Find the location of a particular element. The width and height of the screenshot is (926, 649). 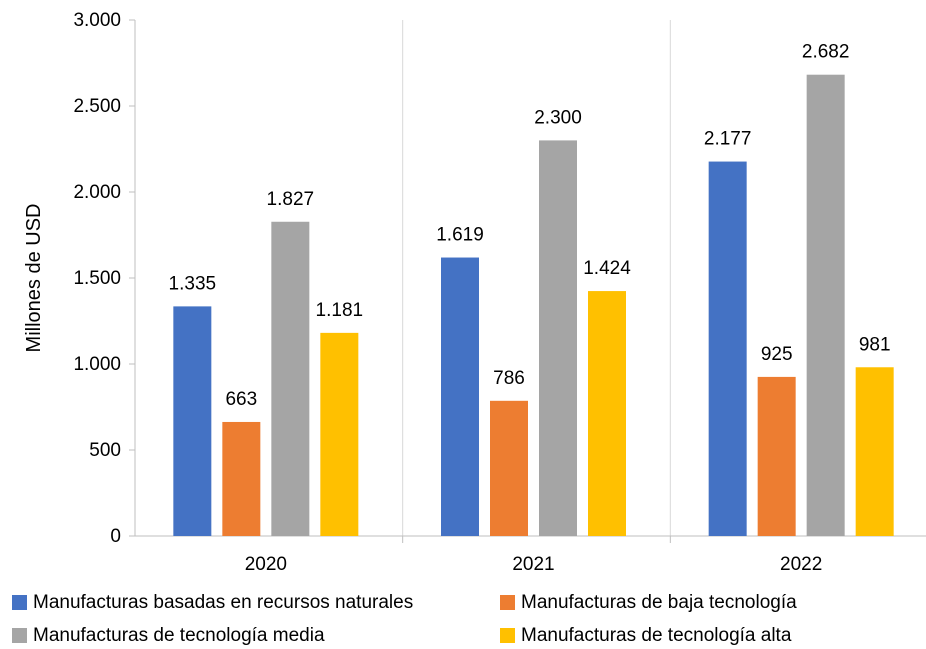

y-tick-label: 1.000 is located at coordinates (97, 364).